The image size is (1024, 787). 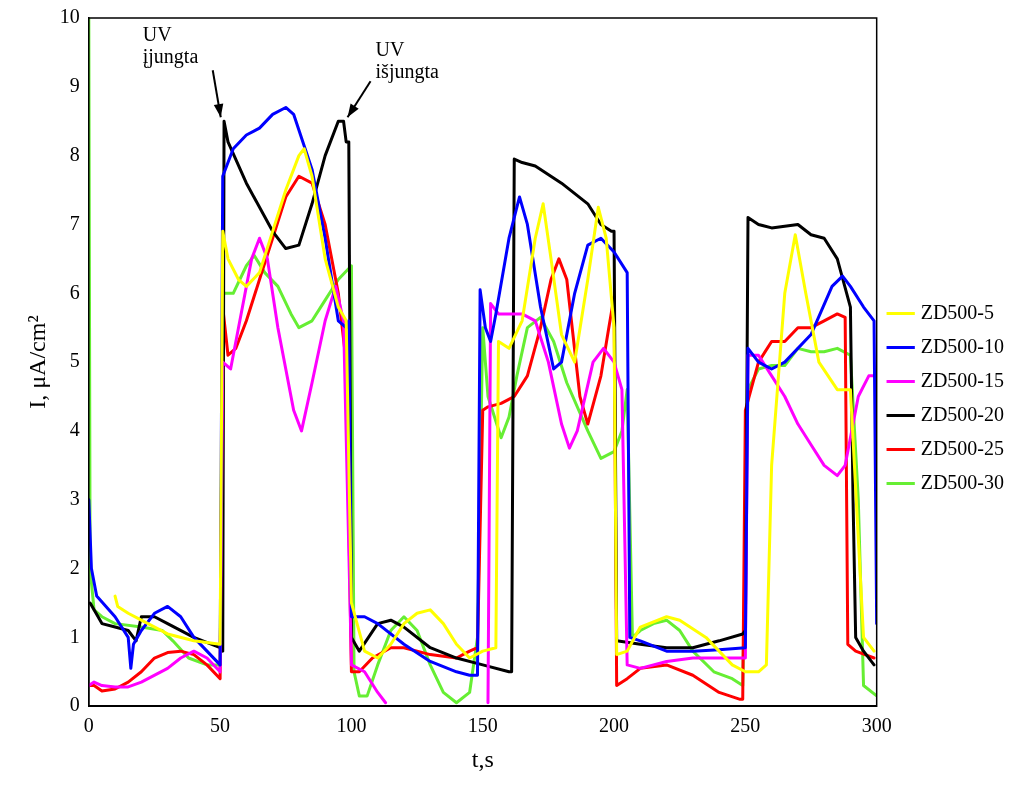 What do you see at coordinates (74, 635) in the screenshot?
I see `y-tick-label: 1` at bounding box center [74, 635].